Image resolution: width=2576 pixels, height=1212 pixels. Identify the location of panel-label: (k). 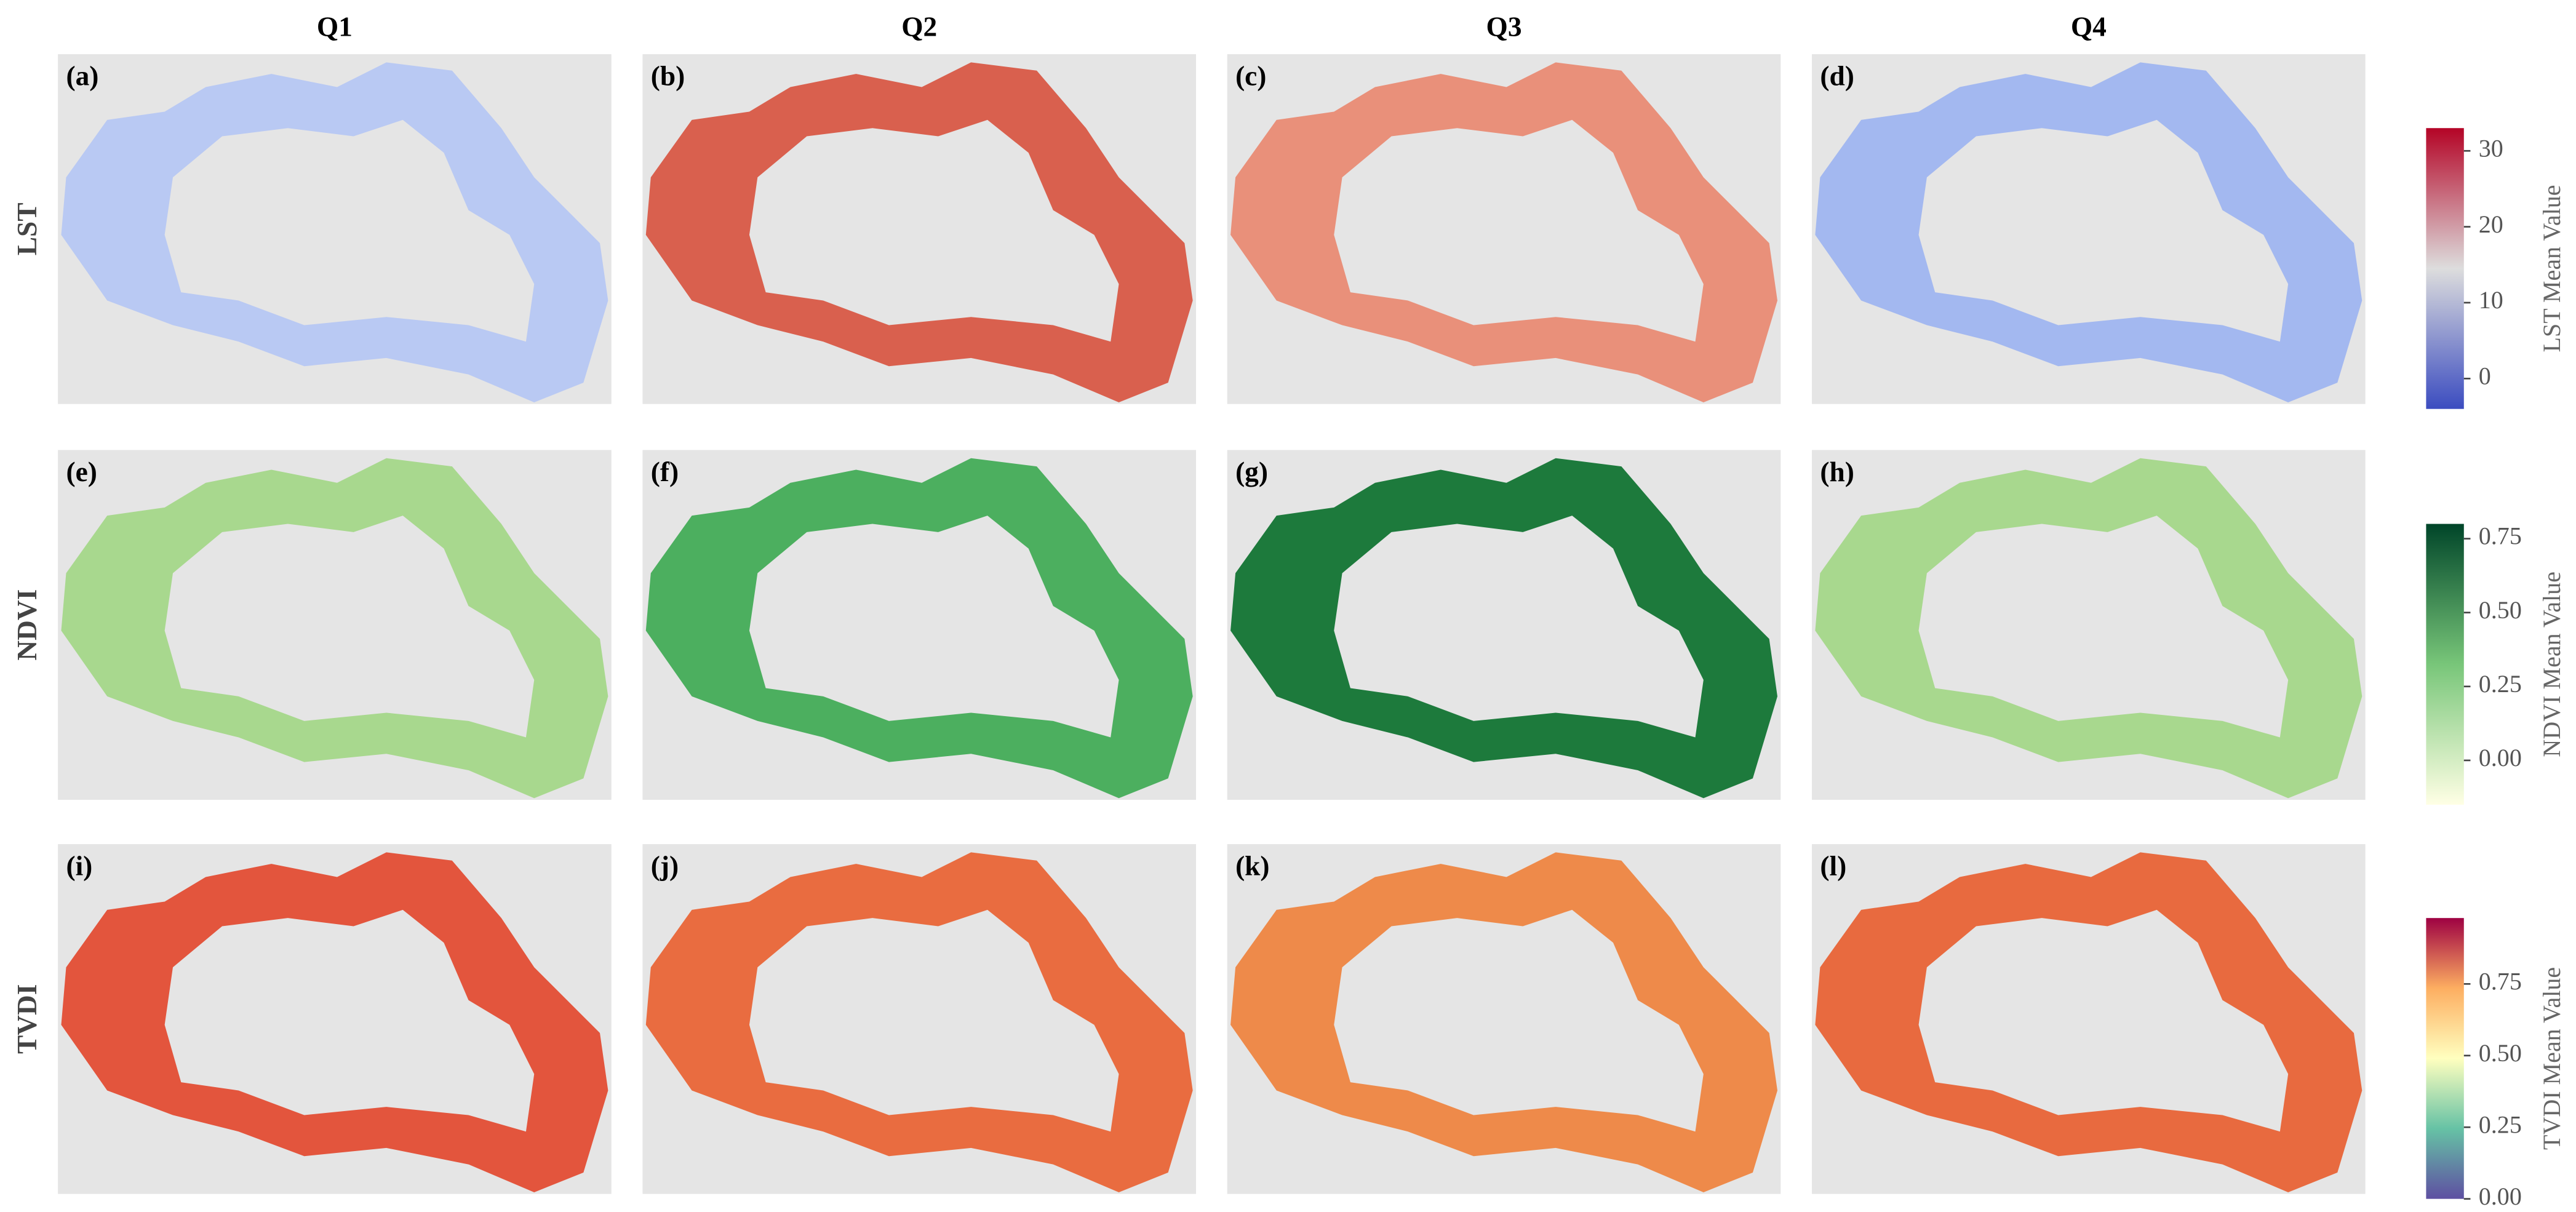
(1252, 867).